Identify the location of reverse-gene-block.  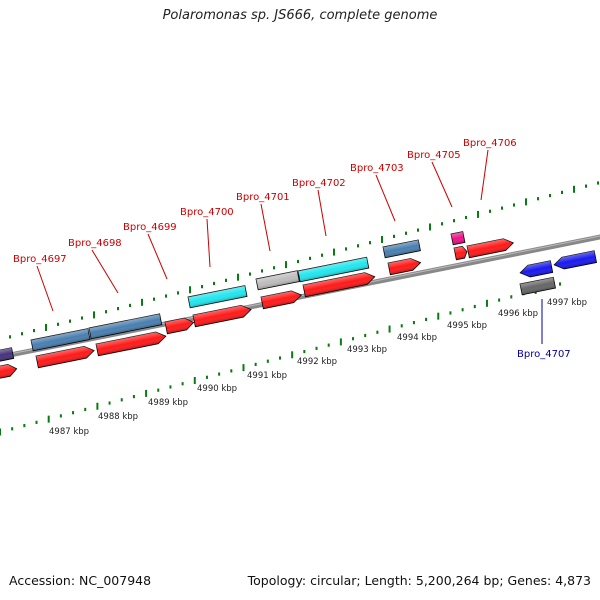
(537, 286).